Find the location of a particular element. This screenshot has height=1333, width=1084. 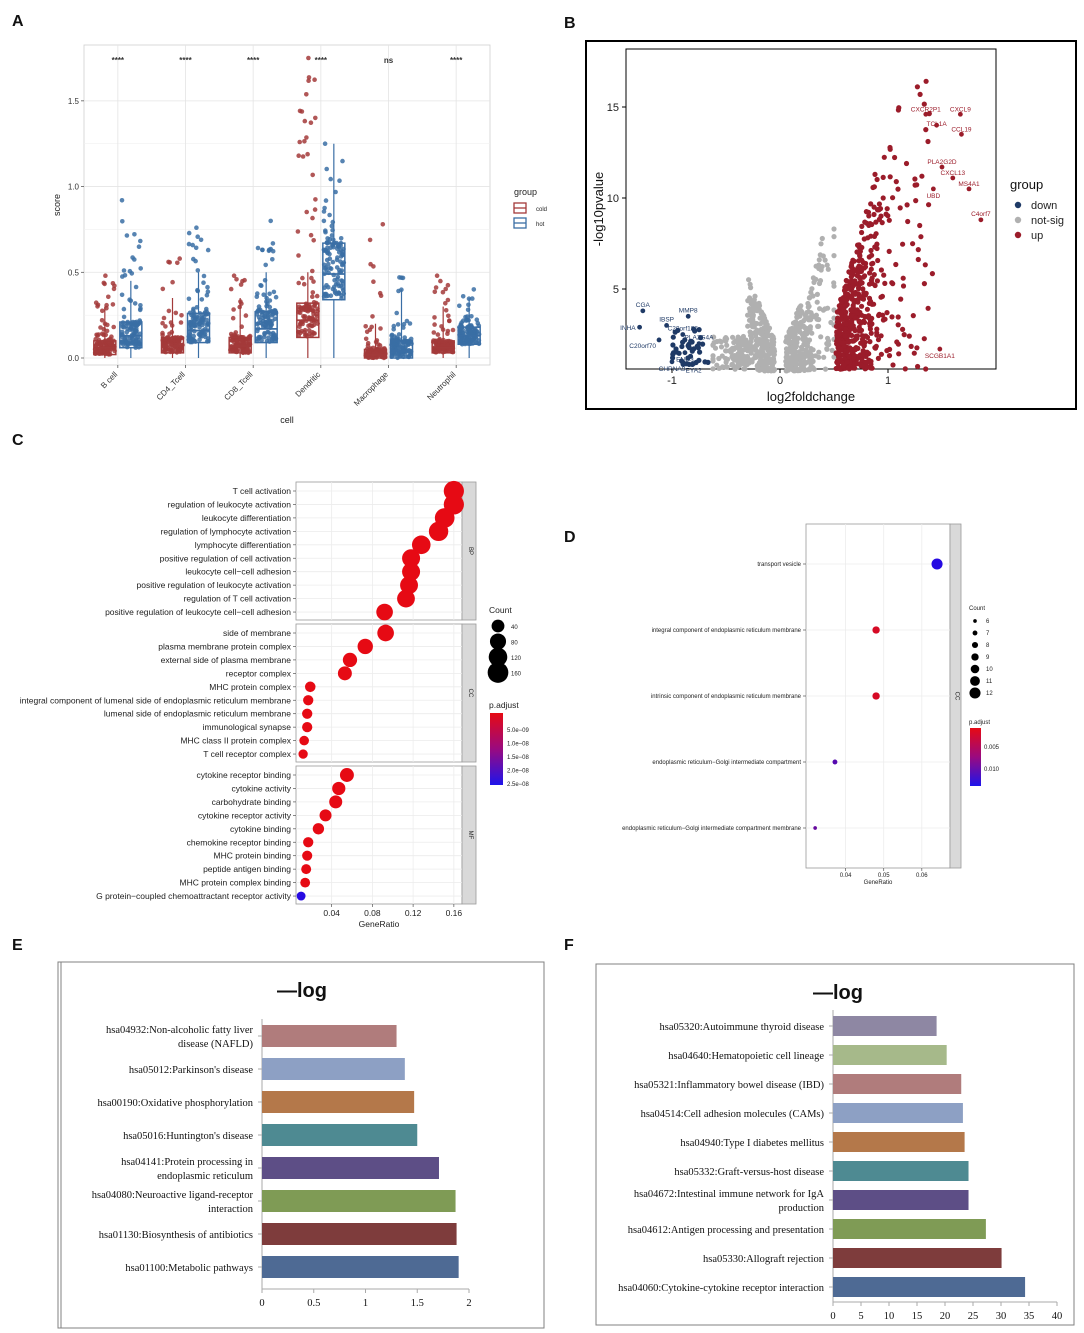

y-tick-label-2: 15 is located at coordinates (613, 108).